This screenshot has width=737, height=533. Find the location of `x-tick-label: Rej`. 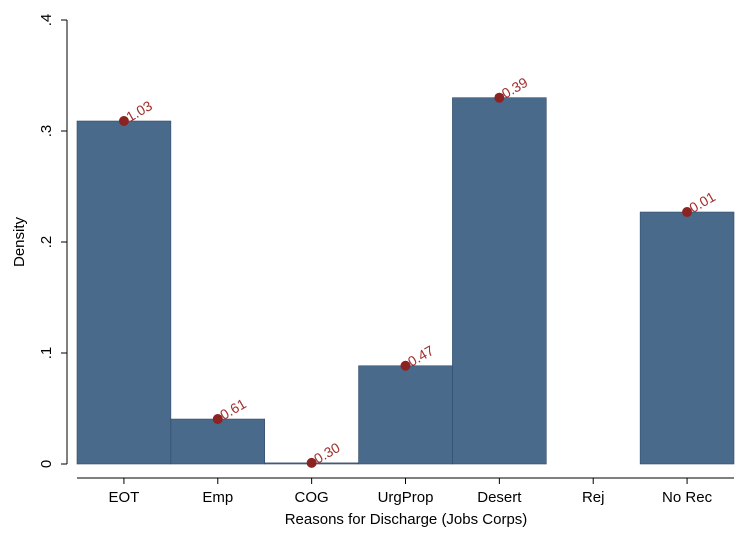

x-tick-label: Rej is located at coordinates (593, 497).